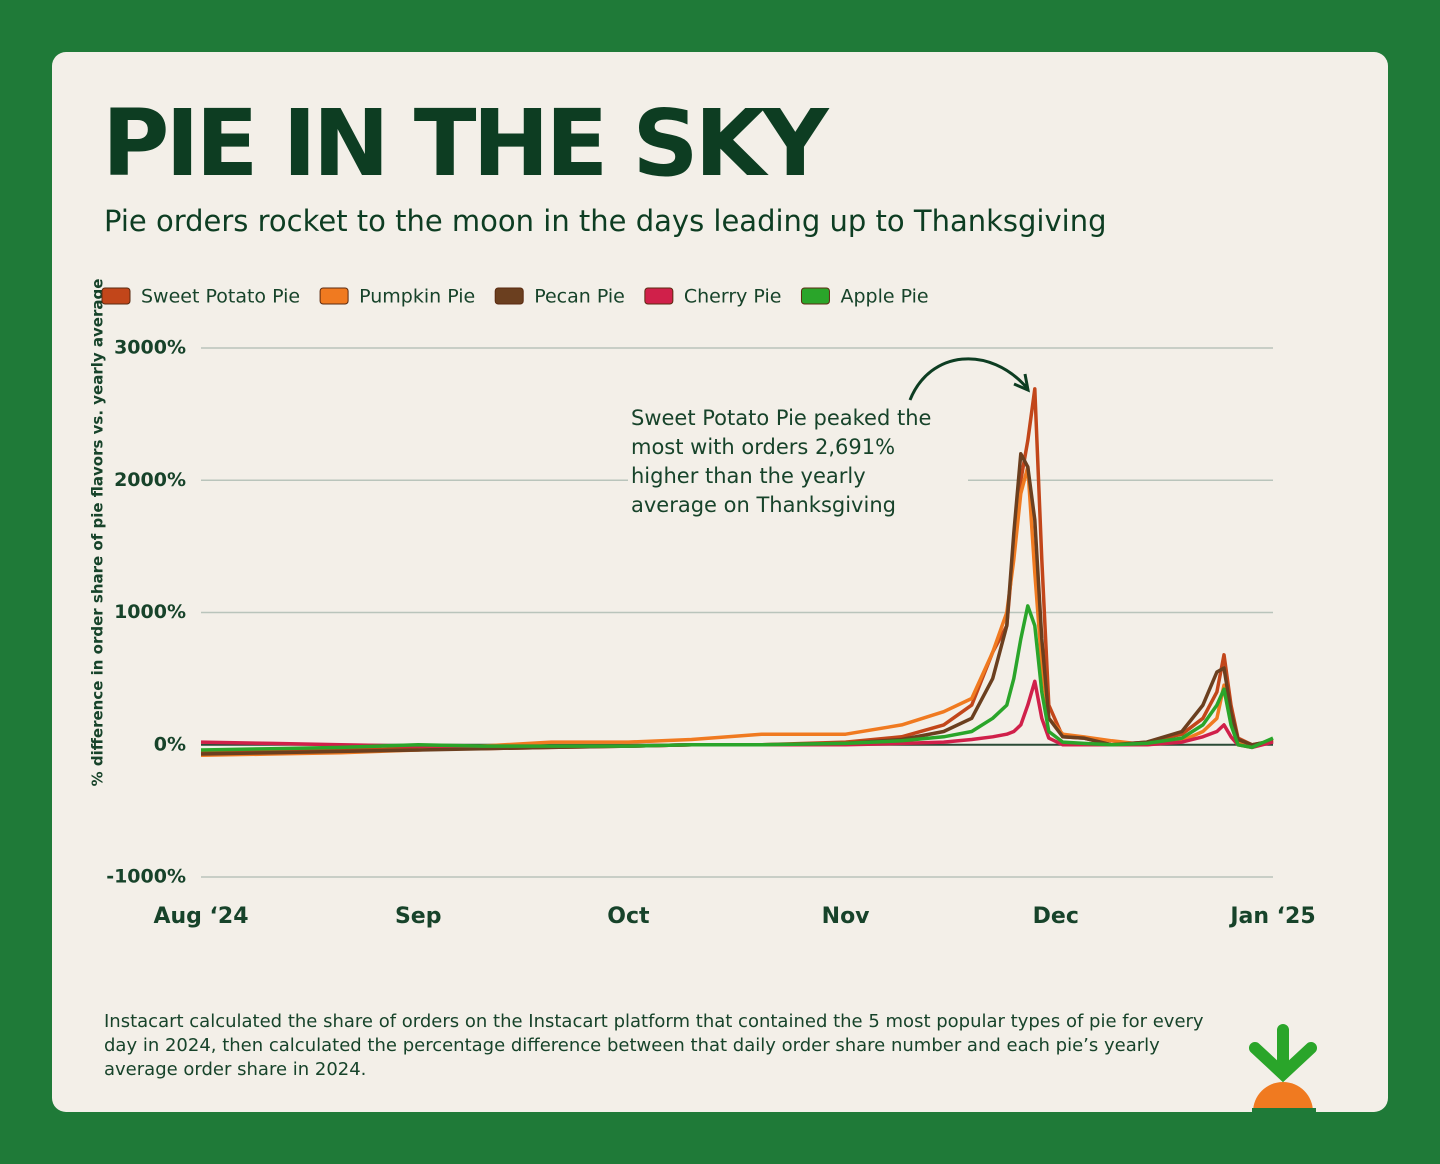 The width and height of the screenshot is (1440, 1164). What do you see at coordinates (733, 297) in the screenshot?
I see `legend-label: Cherry Pie` at bounding box center [733, 297].